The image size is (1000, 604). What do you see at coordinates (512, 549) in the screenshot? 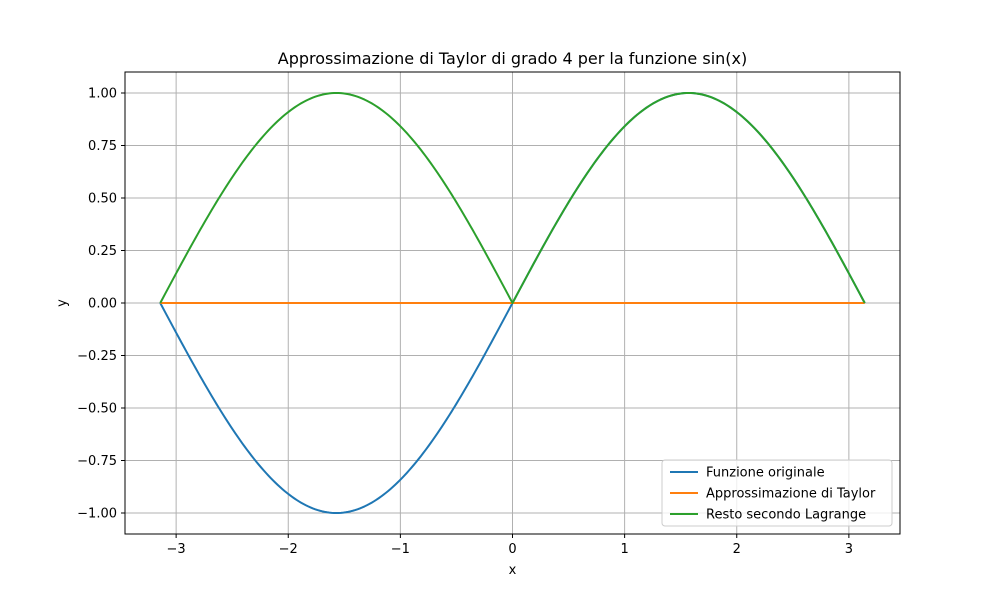
I see `x-tick-label: 0` at bounding box center [512, 549].